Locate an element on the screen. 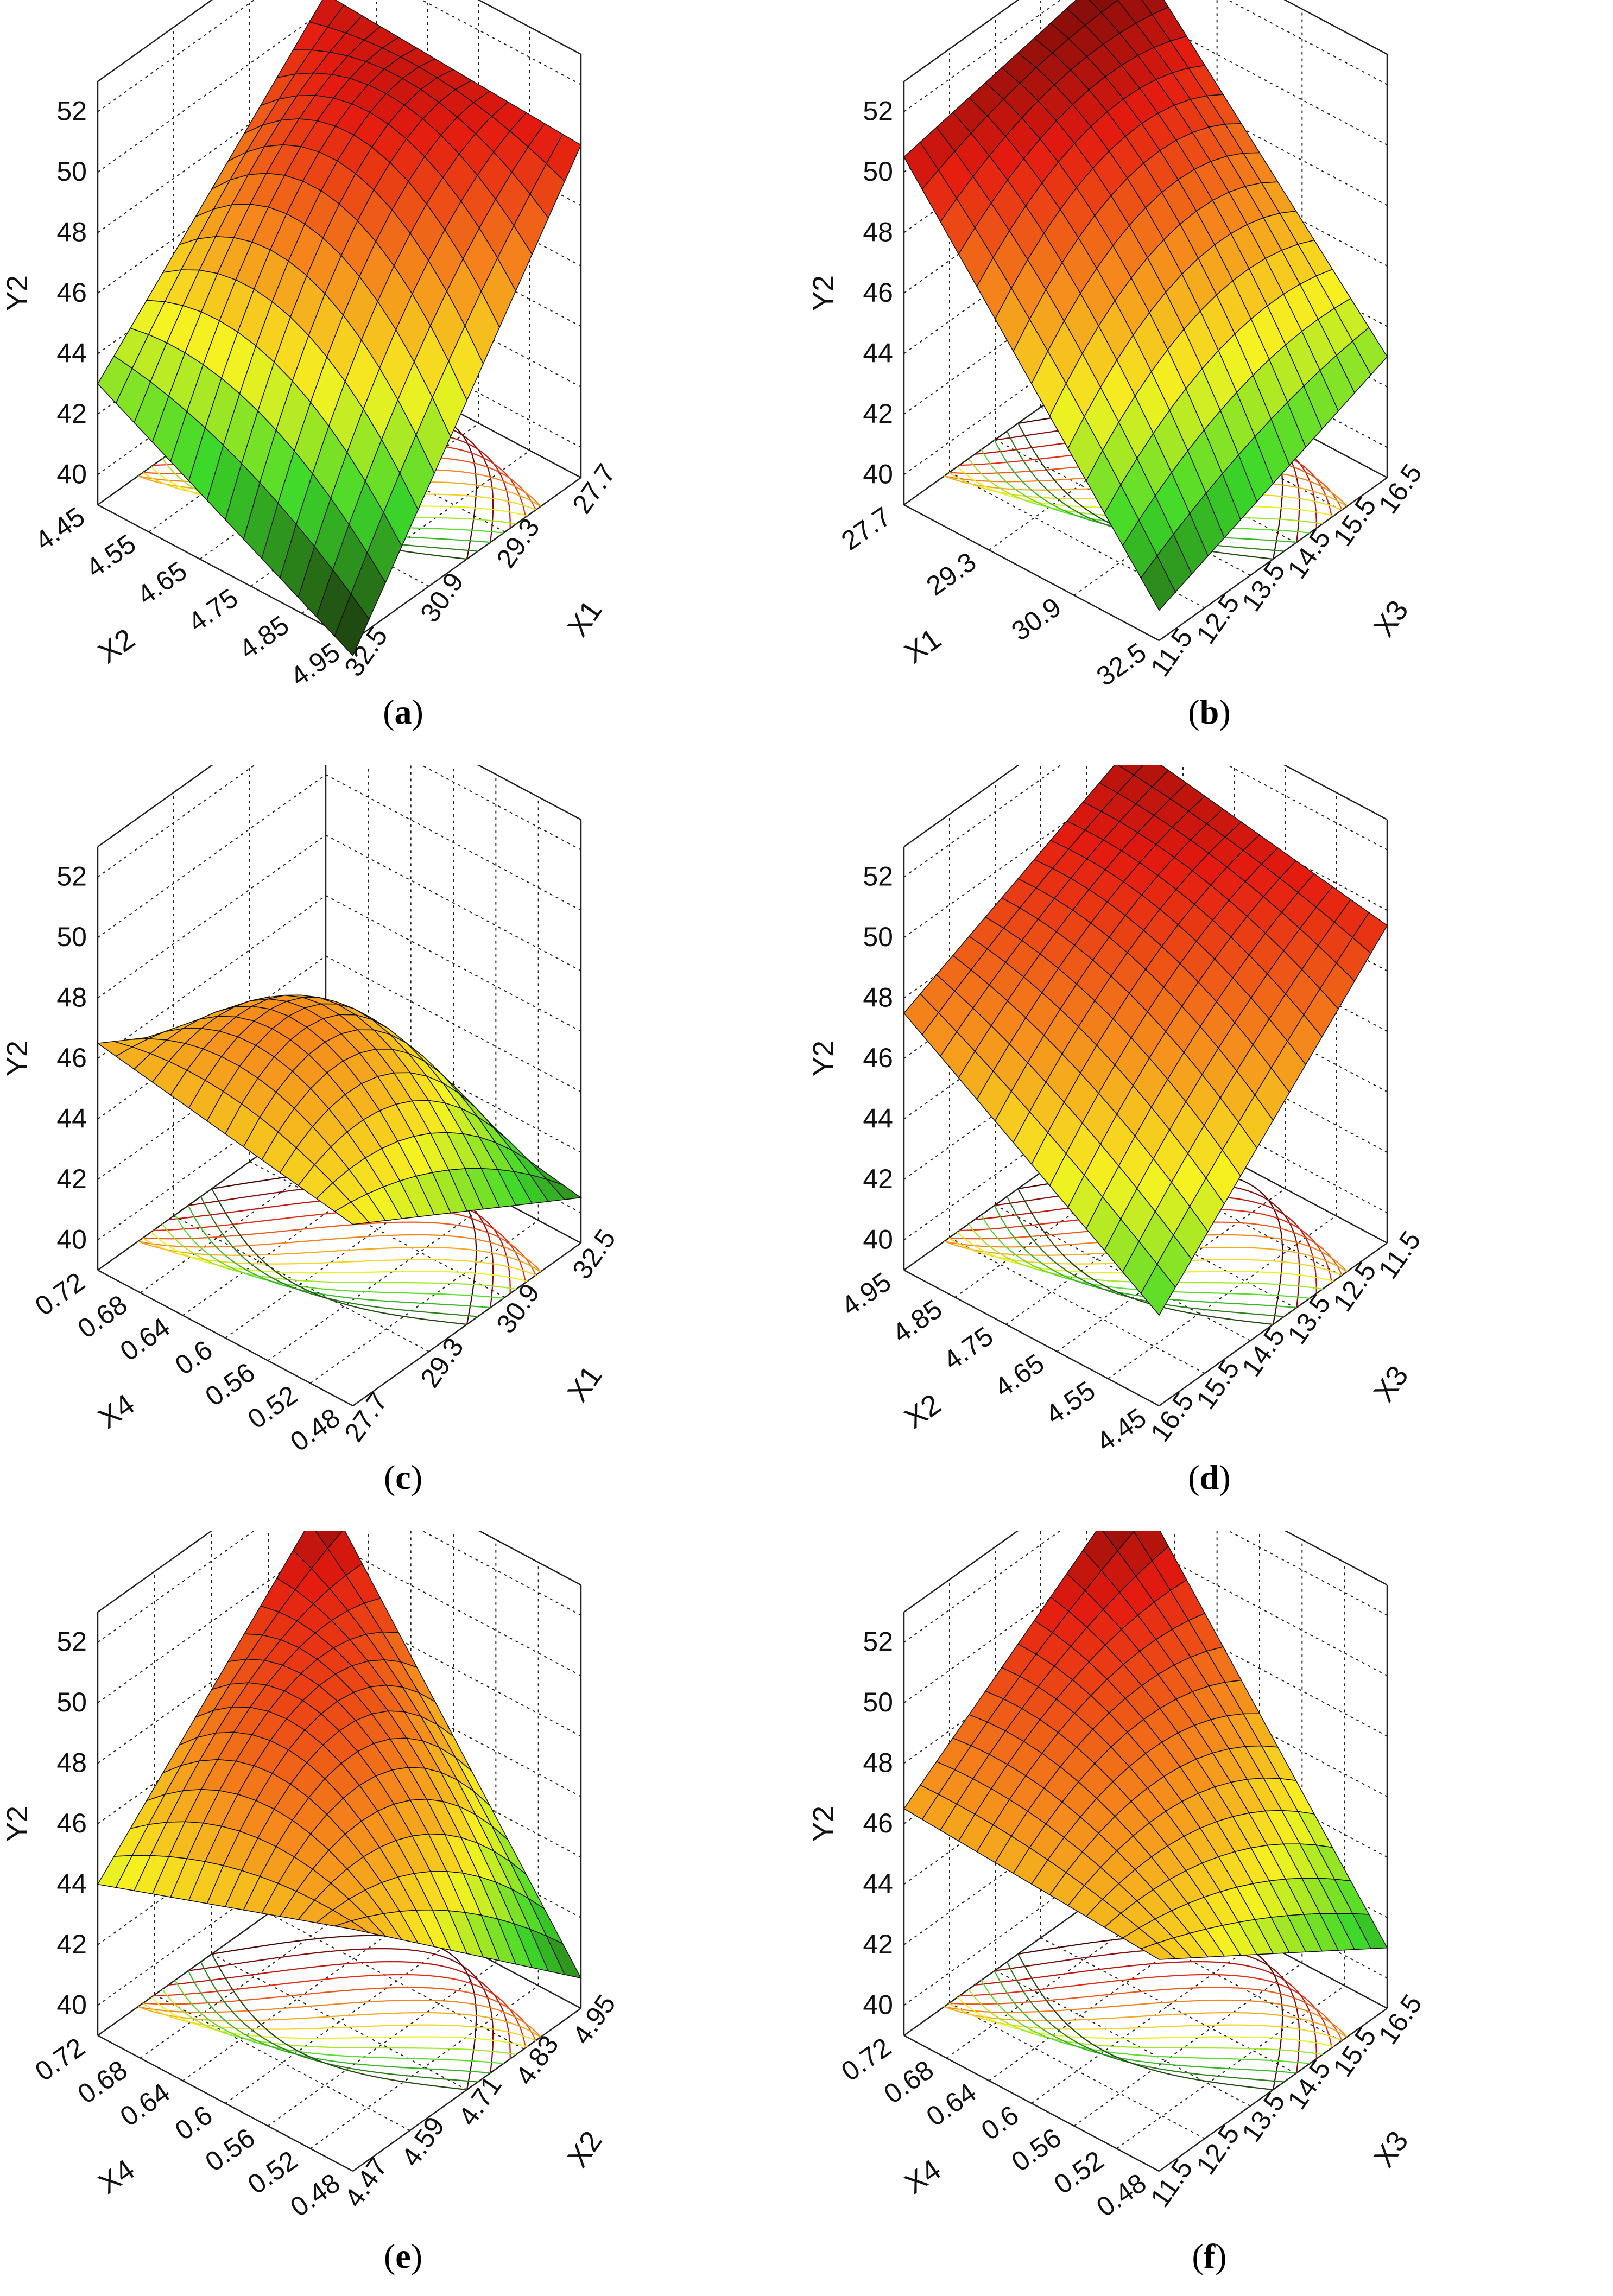  left-axis-label: X1 is located at coordinates (923, 646).